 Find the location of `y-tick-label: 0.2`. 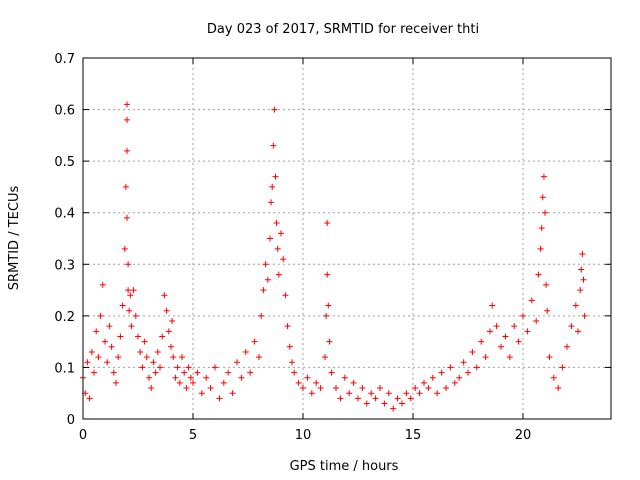

y-tick-label: 0.2 is located at coordinates (64, 317).